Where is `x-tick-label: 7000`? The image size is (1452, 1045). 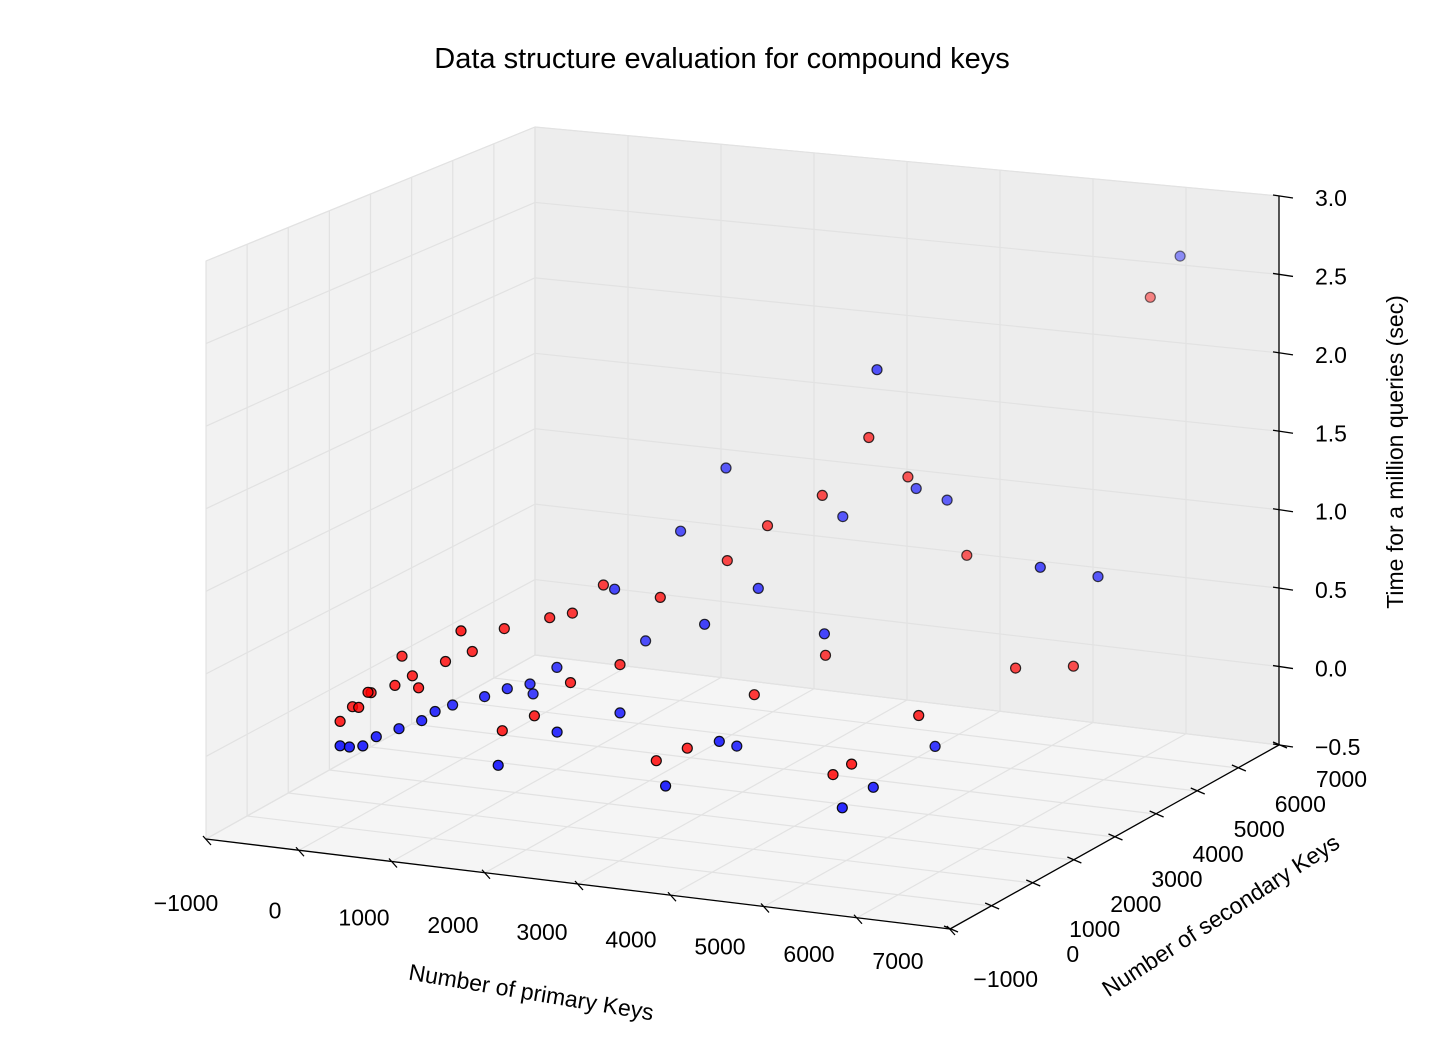 x-tick-label: 7000 is located at coordinates (897, 961).